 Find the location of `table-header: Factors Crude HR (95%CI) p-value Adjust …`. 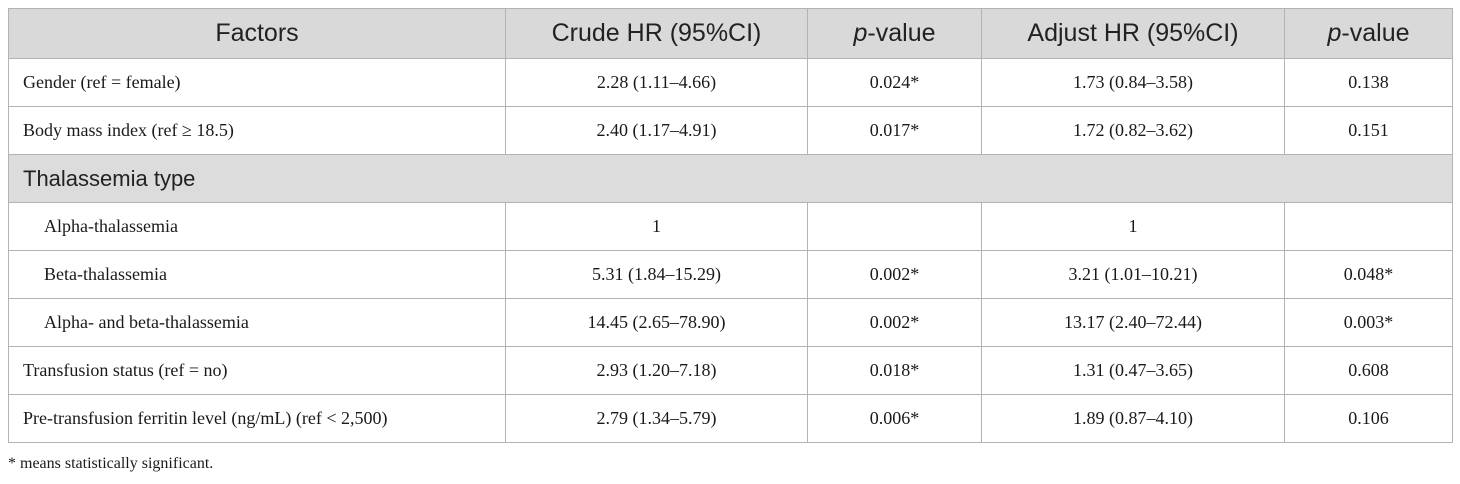

table-header: Factors Crude HR (95%CI) p-value Adjust … is located at coordinates (730, 33).